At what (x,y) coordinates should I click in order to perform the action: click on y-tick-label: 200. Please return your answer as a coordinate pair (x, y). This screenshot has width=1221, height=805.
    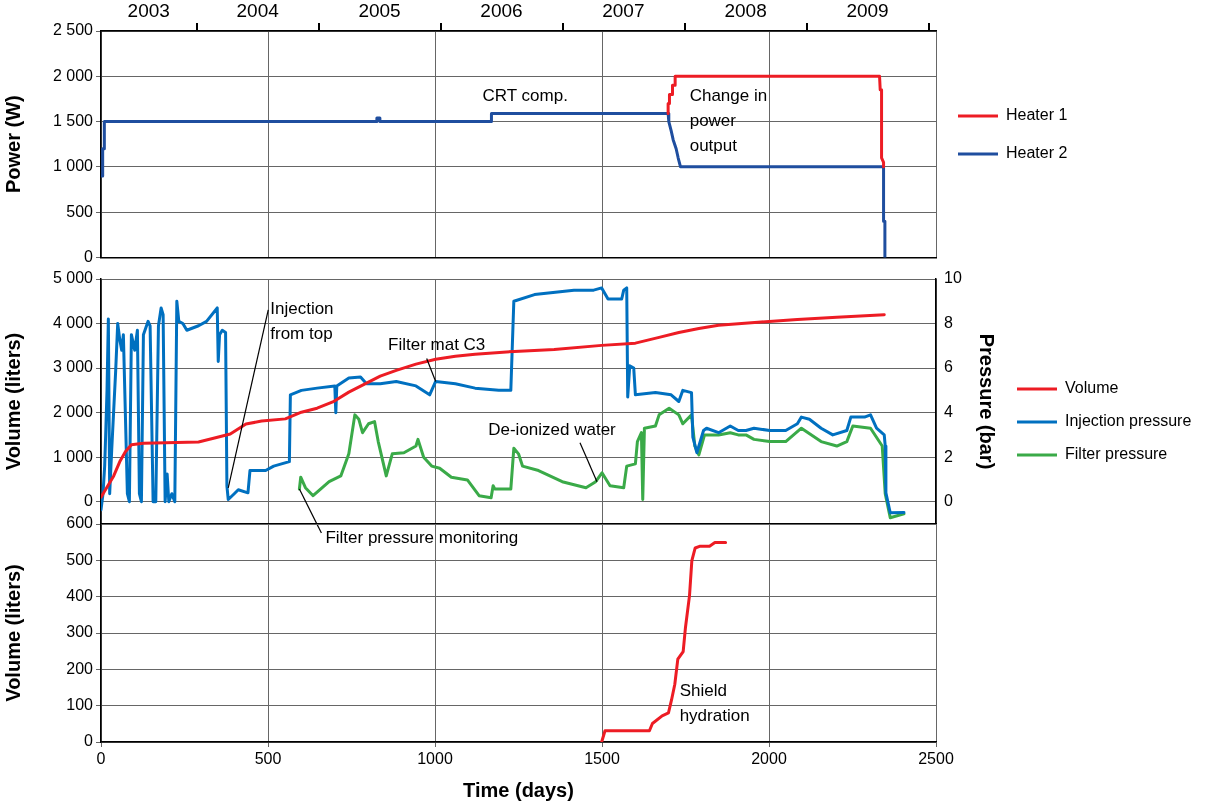
    Looking at the image, I should click on (80, 668).